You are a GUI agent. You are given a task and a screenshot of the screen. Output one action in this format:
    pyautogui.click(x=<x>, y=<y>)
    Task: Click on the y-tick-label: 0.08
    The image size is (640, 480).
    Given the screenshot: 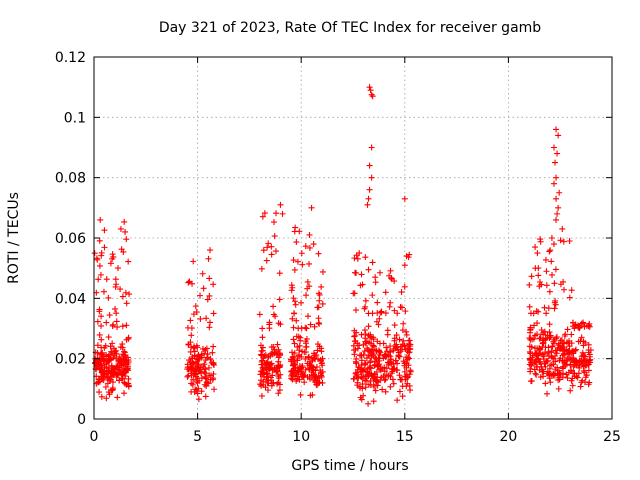 What is the action you would take?
    pyautogui.click(x=70, y=179)
    